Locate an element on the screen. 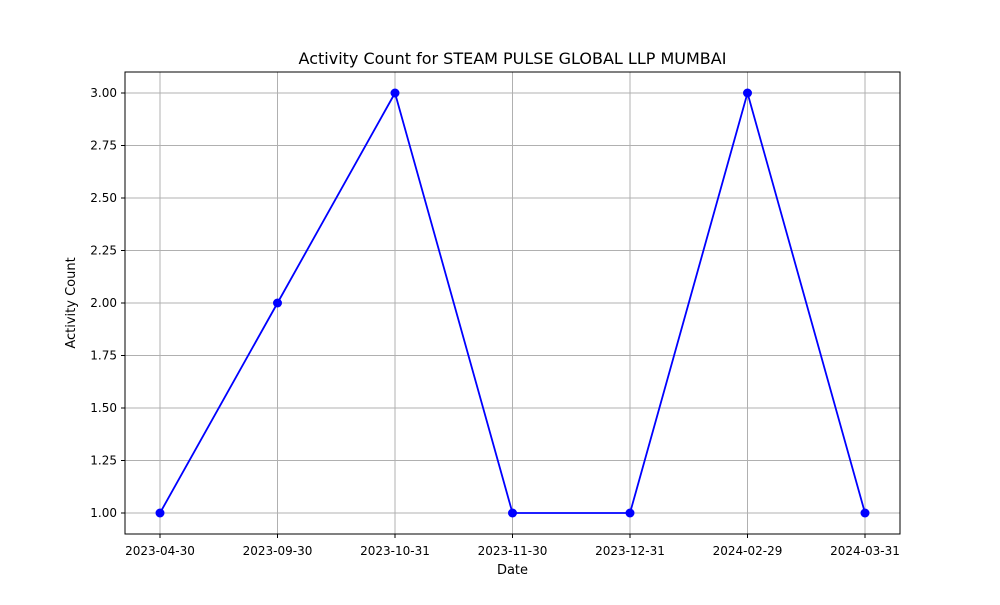 The height and width of the screenshot is (605, 1000). x-tick-label: 2023-10-31 is located at coordinates (395, 551).